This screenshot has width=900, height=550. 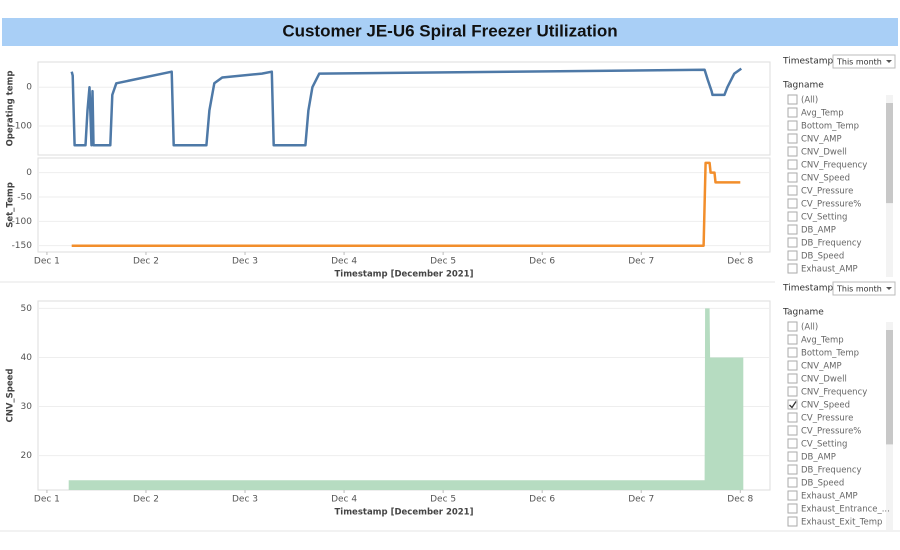 What do you see at coordinates (344, 500) in the screenshot?
I see `x-tick-label: Dec 4` at bounding box center [344, 500].